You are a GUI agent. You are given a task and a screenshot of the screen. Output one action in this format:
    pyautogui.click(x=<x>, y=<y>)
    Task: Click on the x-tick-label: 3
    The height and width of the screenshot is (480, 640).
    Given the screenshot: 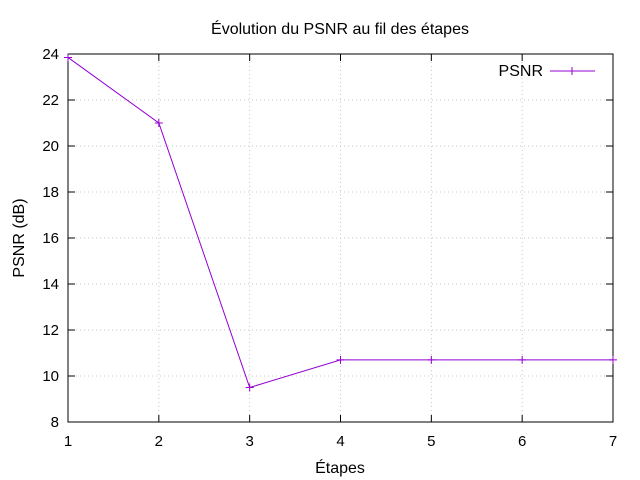 What is the action you would take?
    pyautogui.click(x=249, y=441)
    